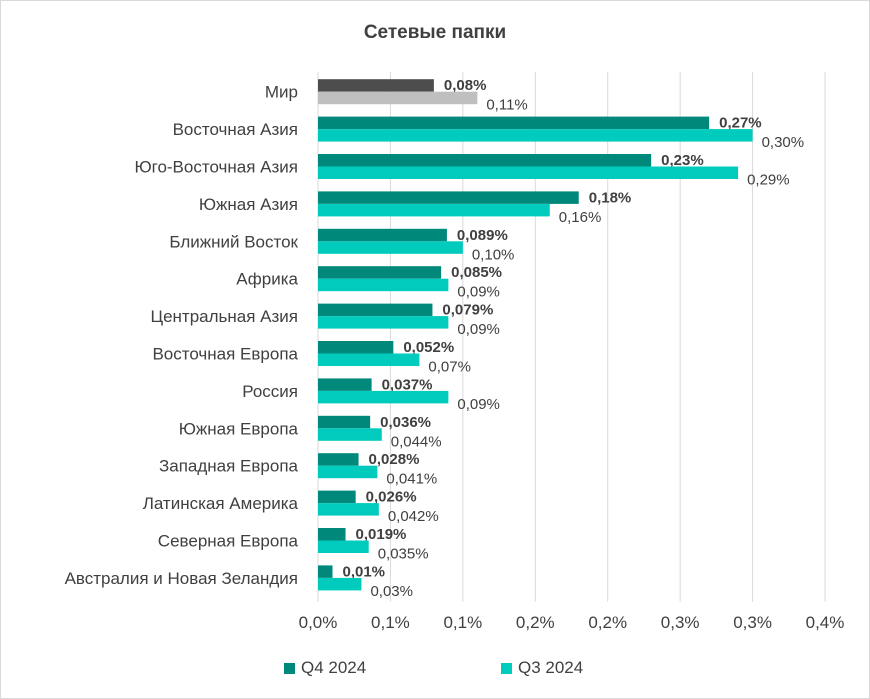 The image size is (870, 699). Describe the element at coordinates (289, 668) in the screenshot. I see `legend-swatch-q4` at that location.